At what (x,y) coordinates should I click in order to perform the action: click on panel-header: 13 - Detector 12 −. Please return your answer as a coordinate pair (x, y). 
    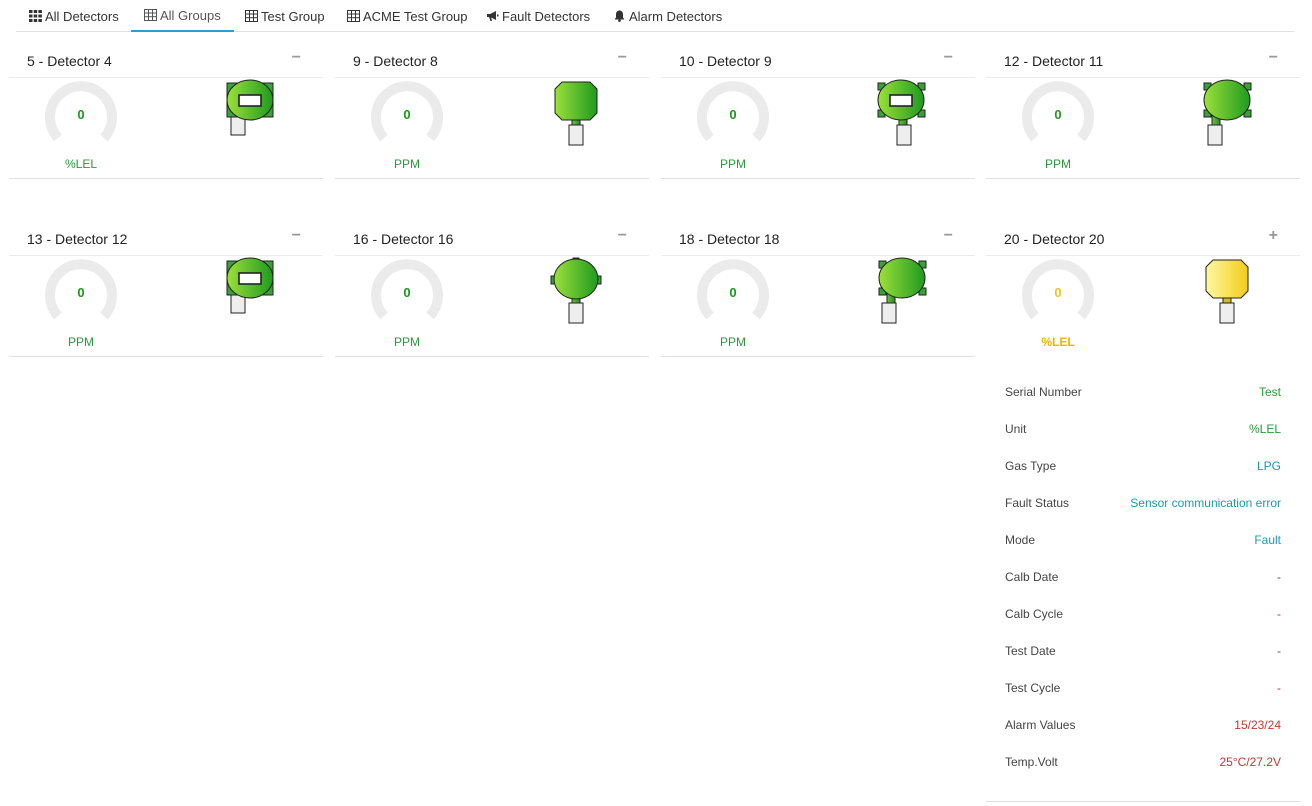
    Looking at the image, I should click on (166, 239).